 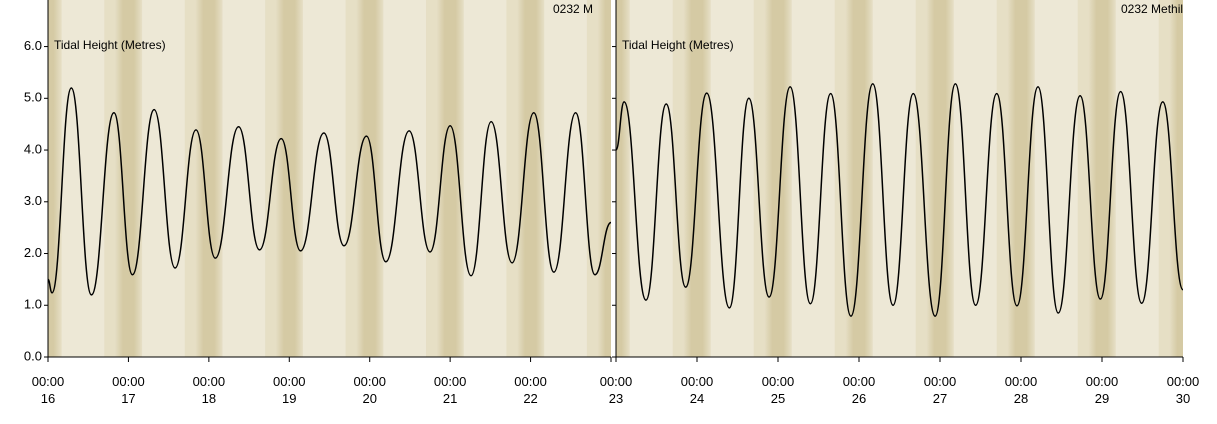 What do you see at coordinates (616, 390) in the screenshot?
I see `x-tick-label: 00:00 23` at bounding box center [616, 390].